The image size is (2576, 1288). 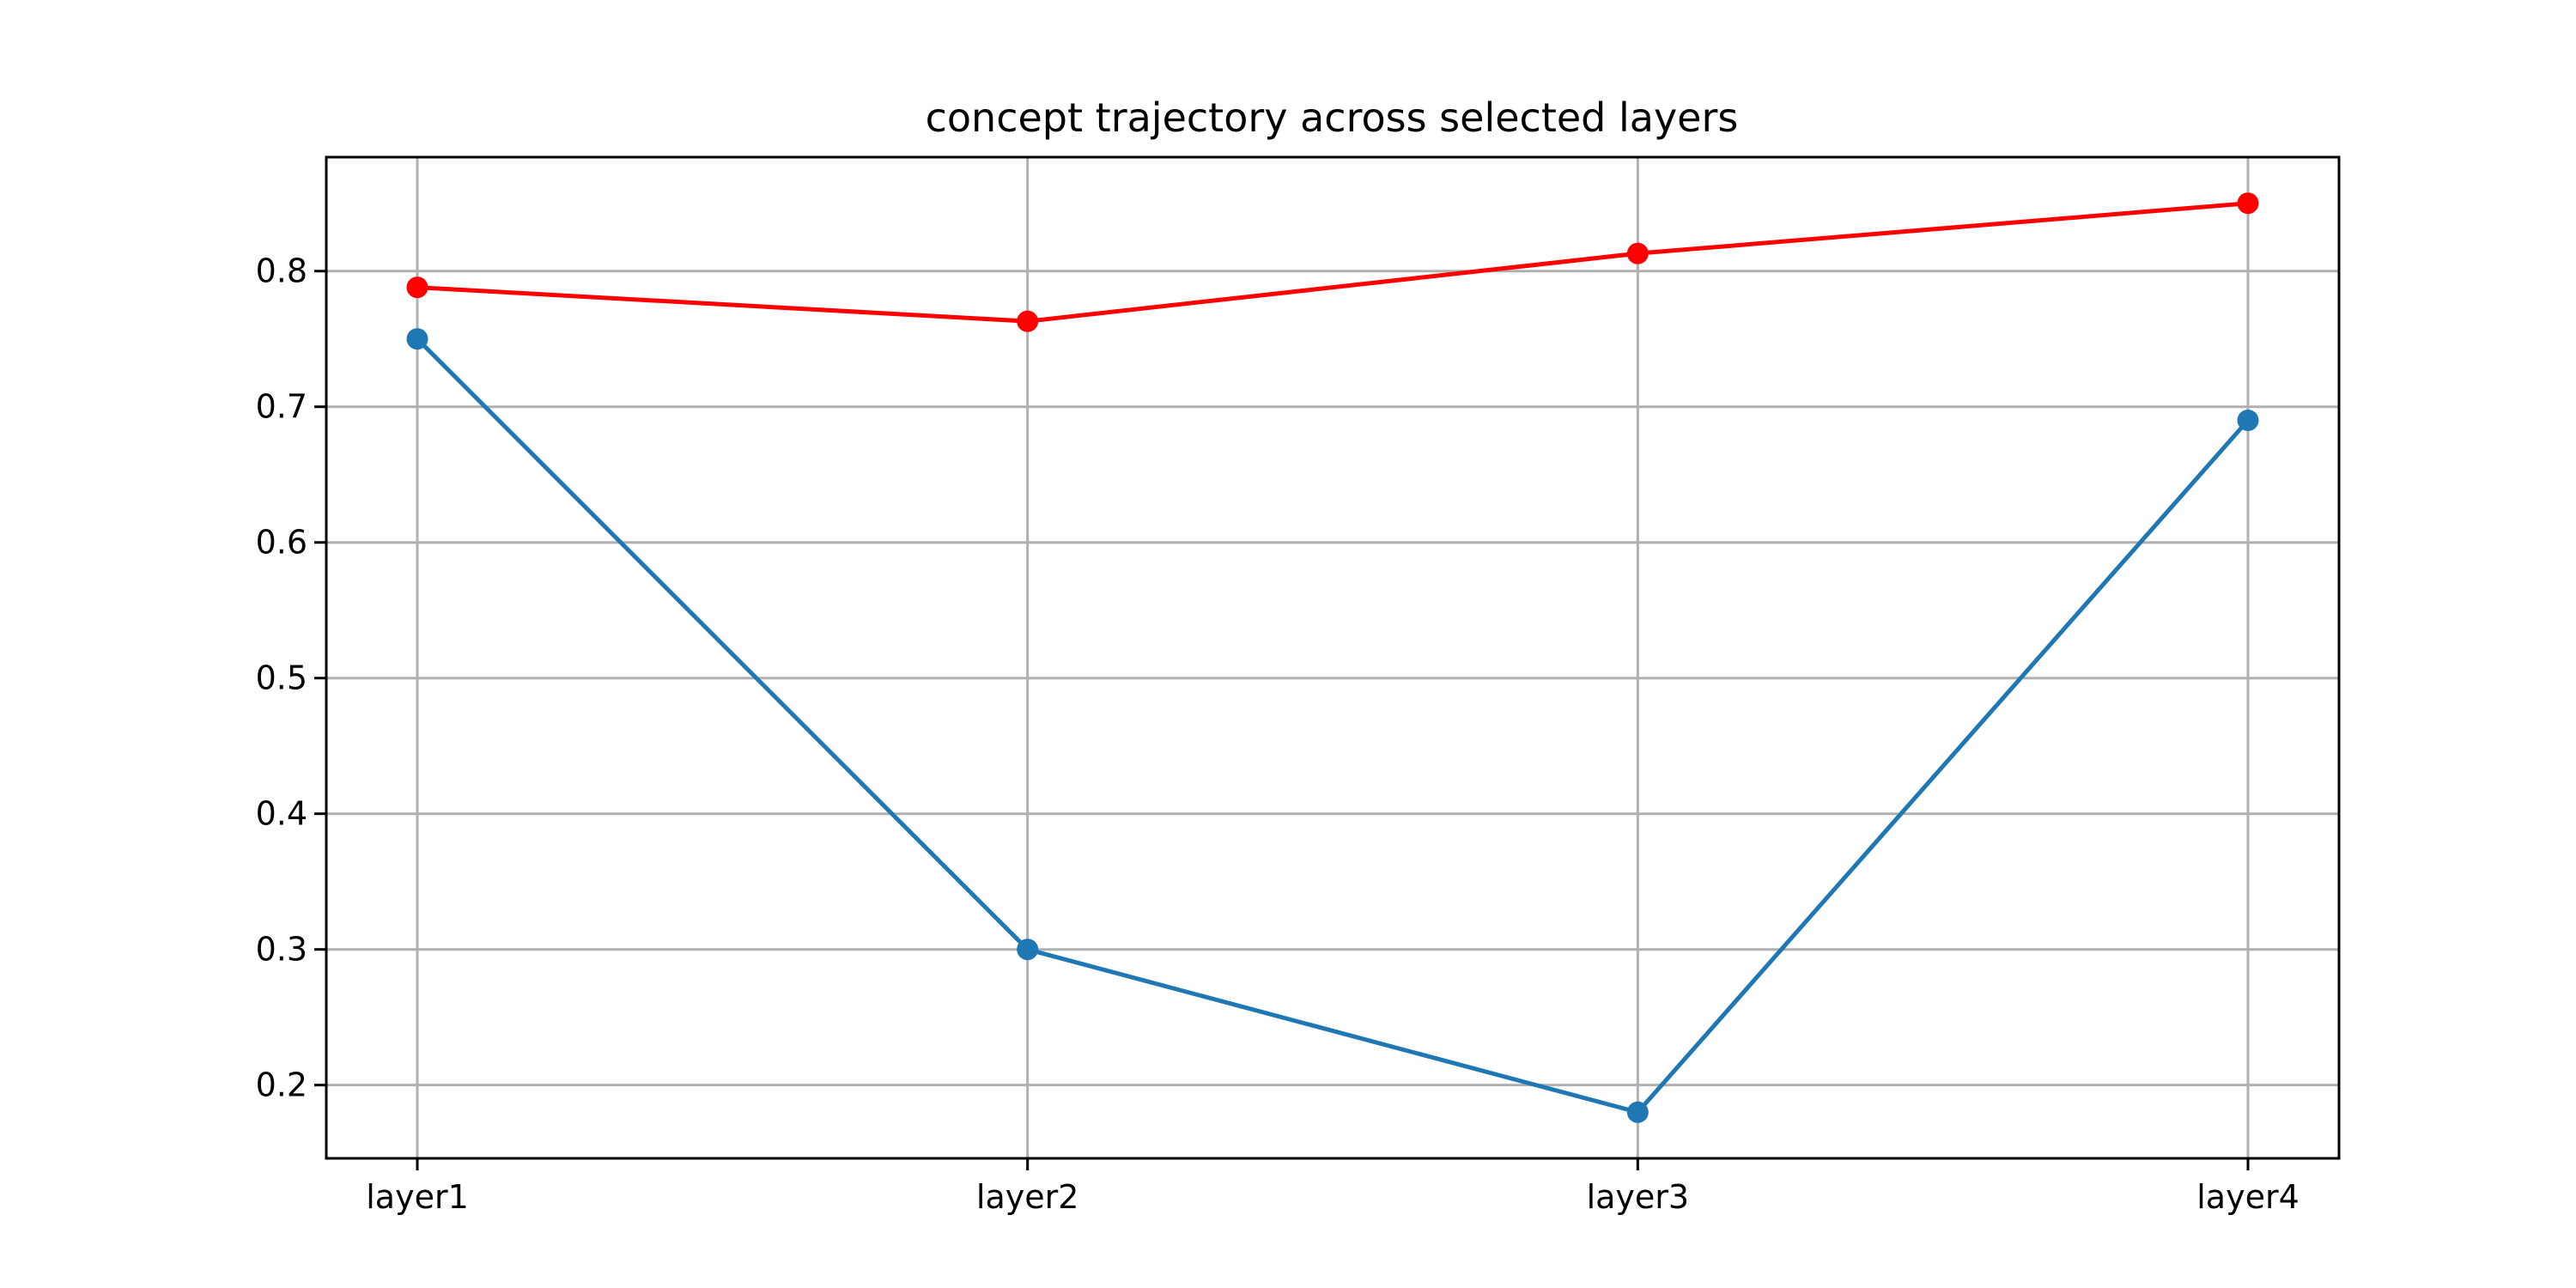 I want to click on y-tick-label: 0.2, so click(x=281, y=1085).